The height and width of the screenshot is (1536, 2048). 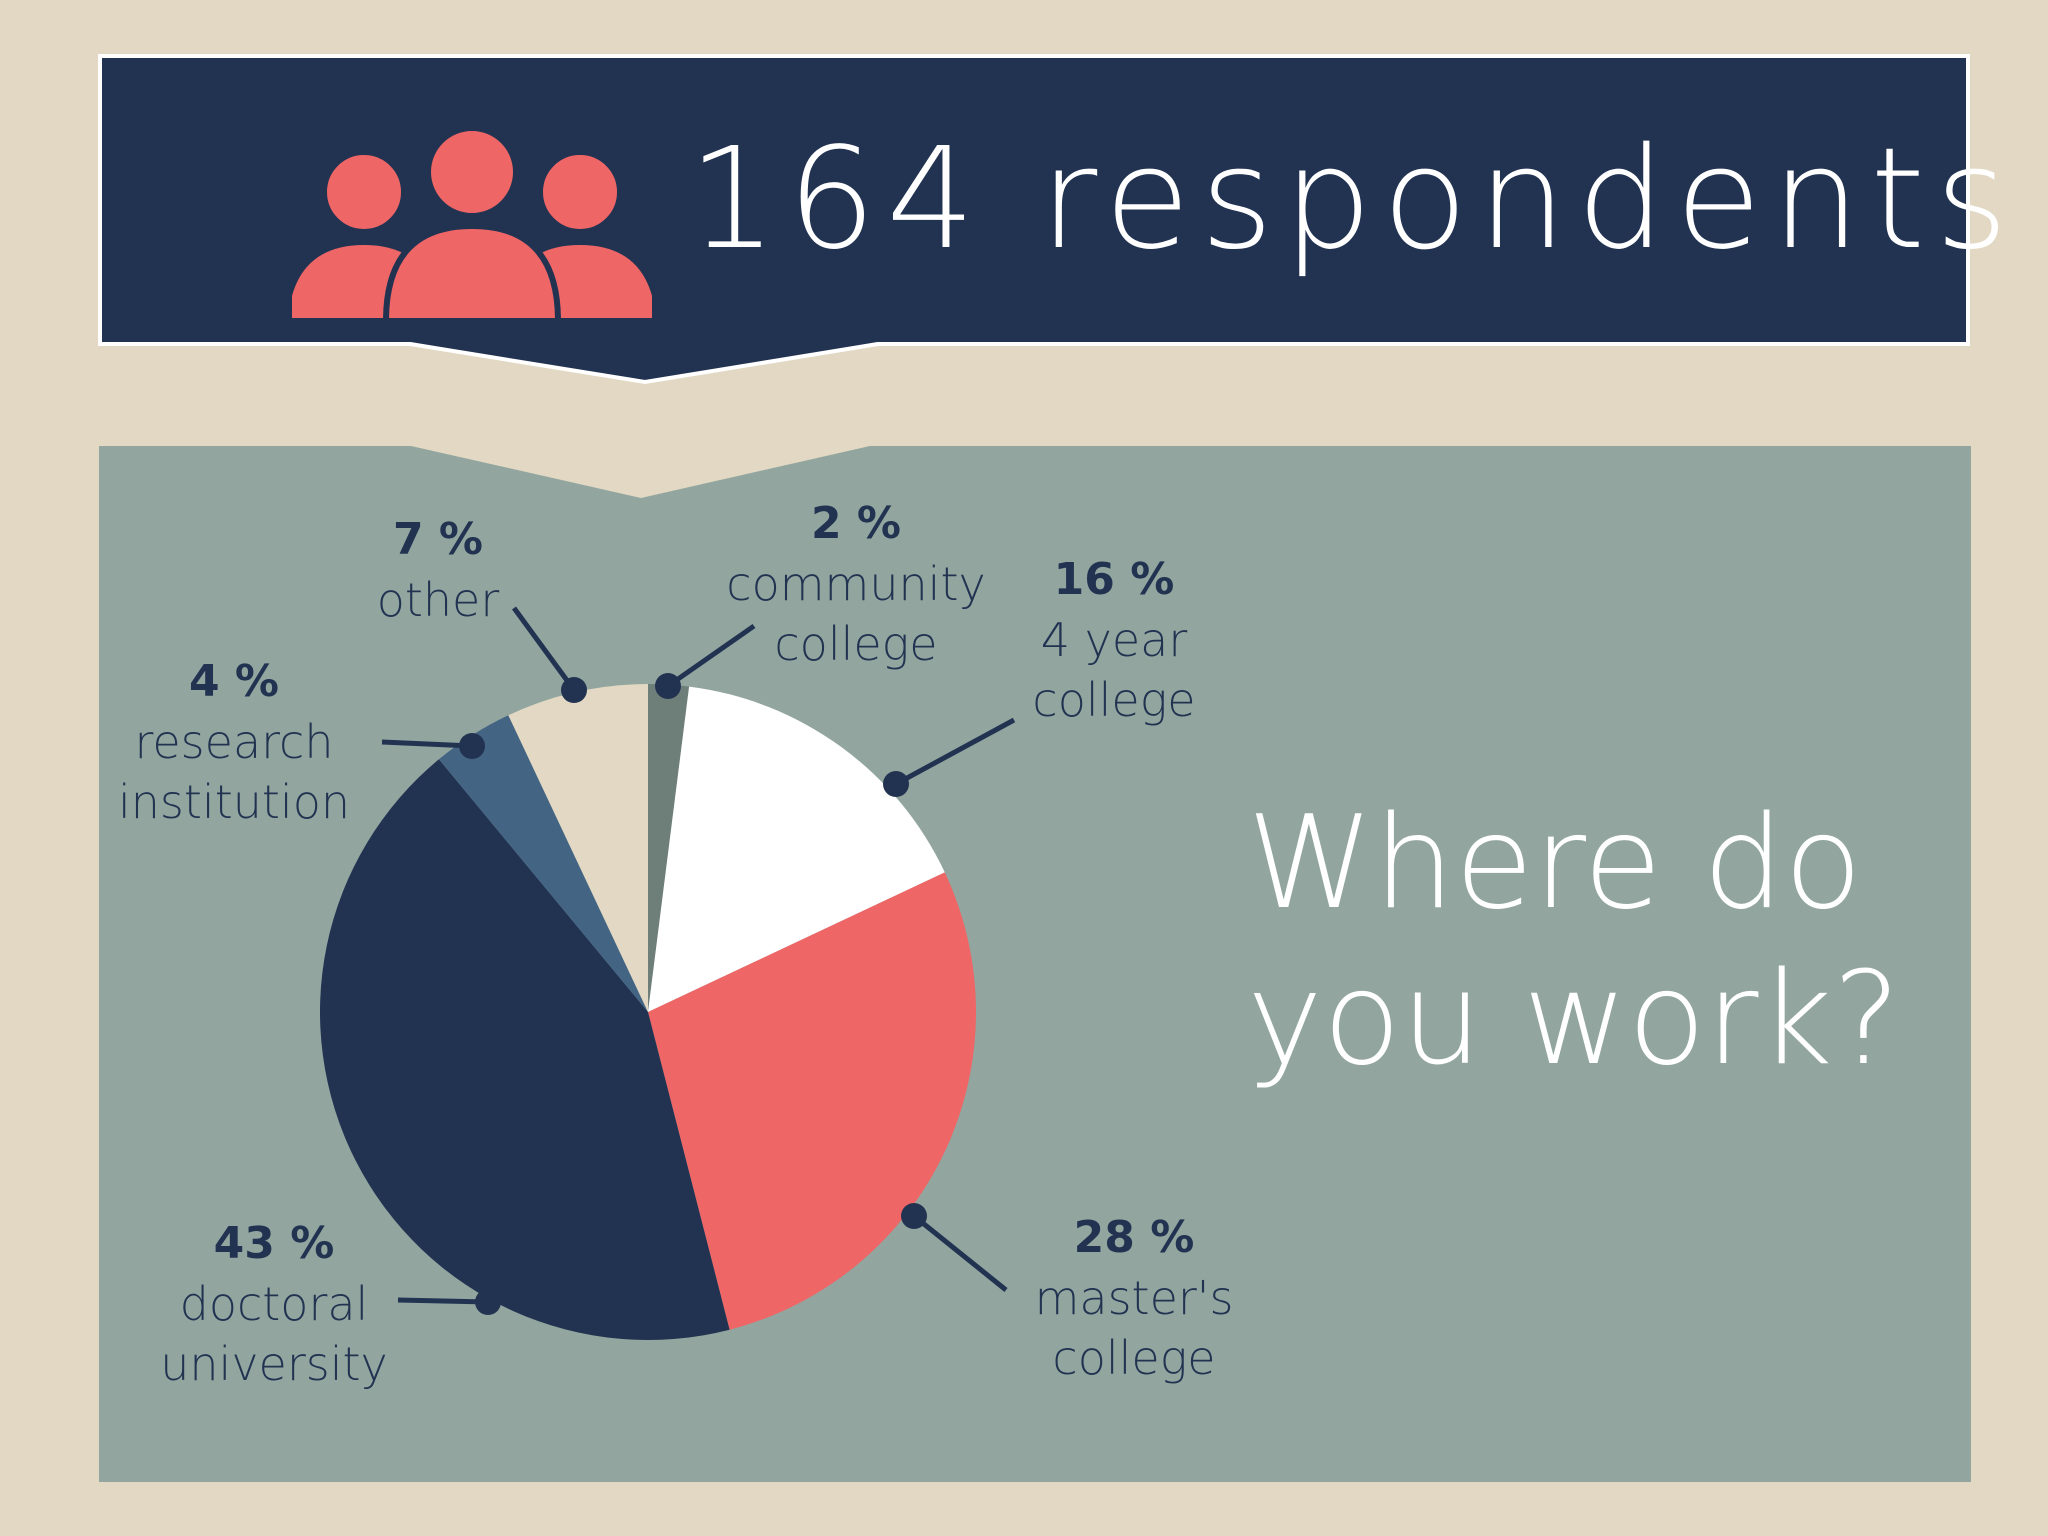 What do you see at coordinates (234, 772) in the screenshot?
I see `slice-category: research institution` at bounding box center [234, 772].